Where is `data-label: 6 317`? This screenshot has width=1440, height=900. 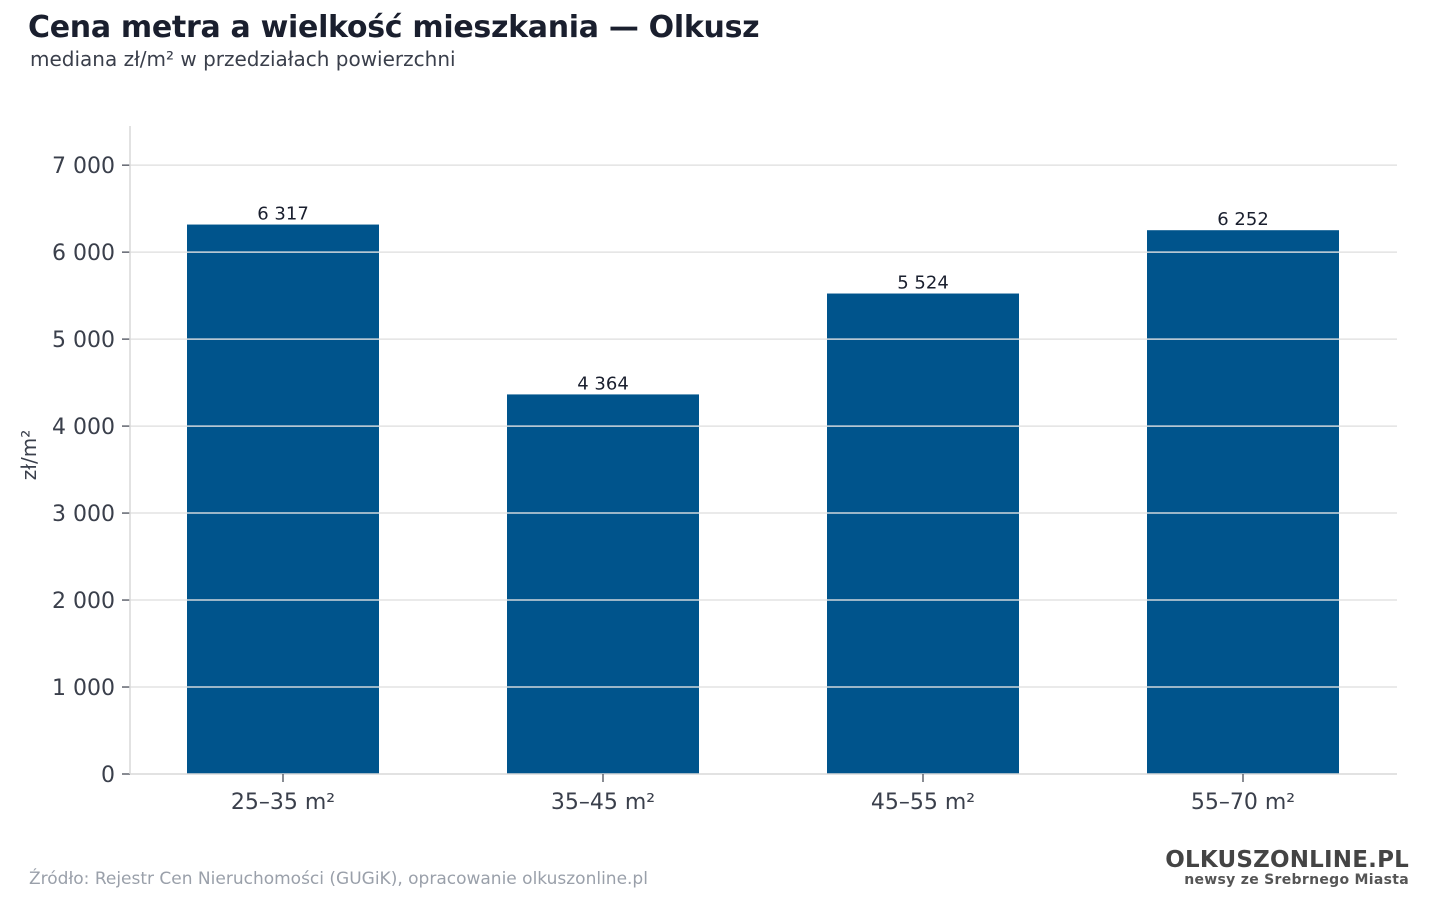 data-label: 6 317 is located at coordinates (283, 214).